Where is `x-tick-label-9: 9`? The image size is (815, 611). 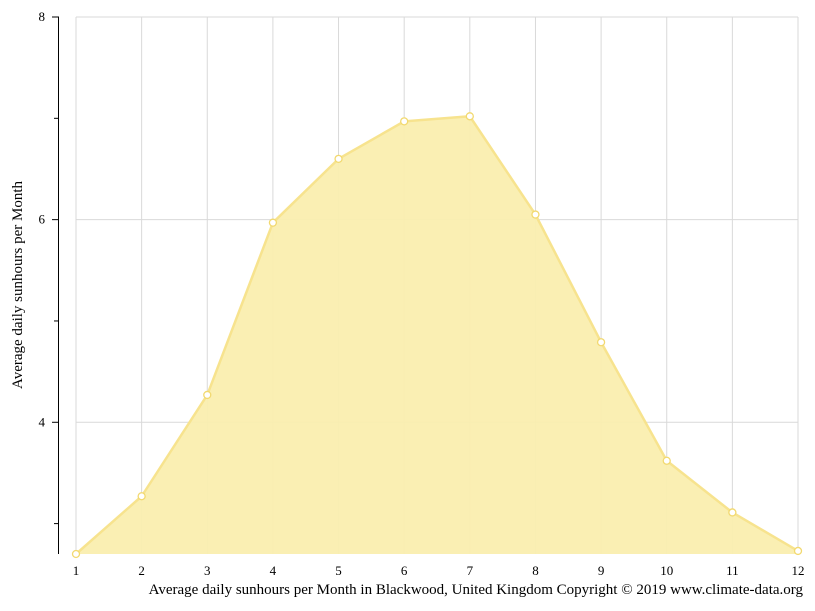 x-tick-label-9: 9 is located at coordinates (601, 570).